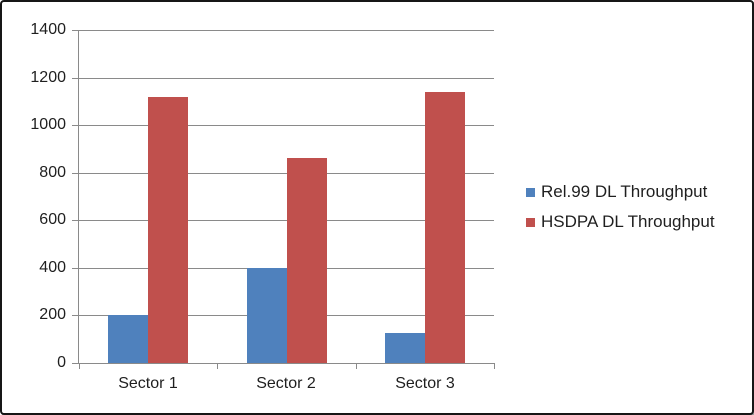 Image resolution: width=754 pixels, height=415 pixels. I want to click on y-axis-label-600: 600, so click(52, 220).